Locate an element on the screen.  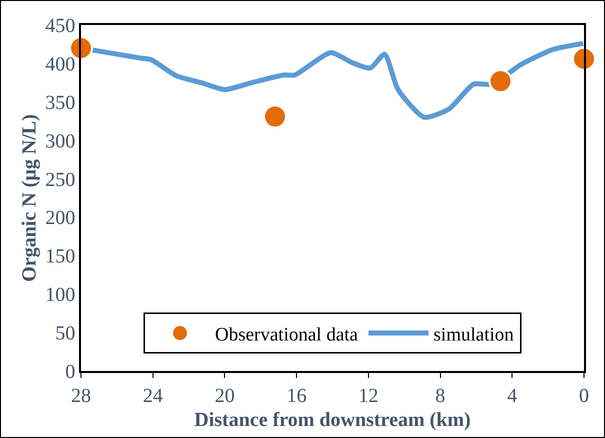
x-tick-label: 28 is located at coordinates (81, 395).